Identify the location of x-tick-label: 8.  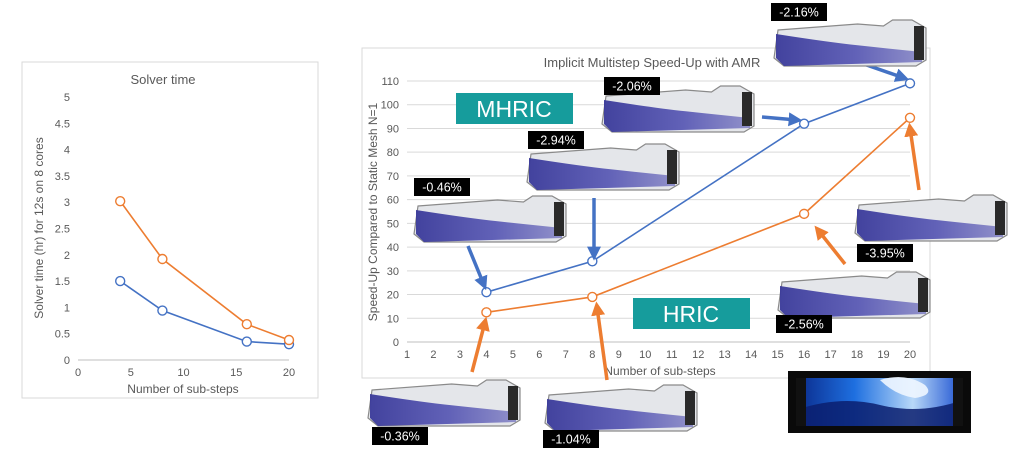
(592, 355).